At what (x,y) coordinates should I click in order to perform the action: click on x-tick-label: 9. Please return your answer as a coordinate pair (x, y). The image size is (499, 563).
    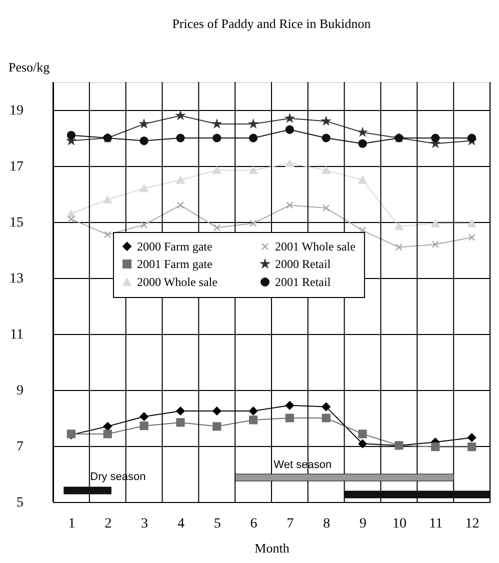
    Looking at the image, I should click on (363, 524).